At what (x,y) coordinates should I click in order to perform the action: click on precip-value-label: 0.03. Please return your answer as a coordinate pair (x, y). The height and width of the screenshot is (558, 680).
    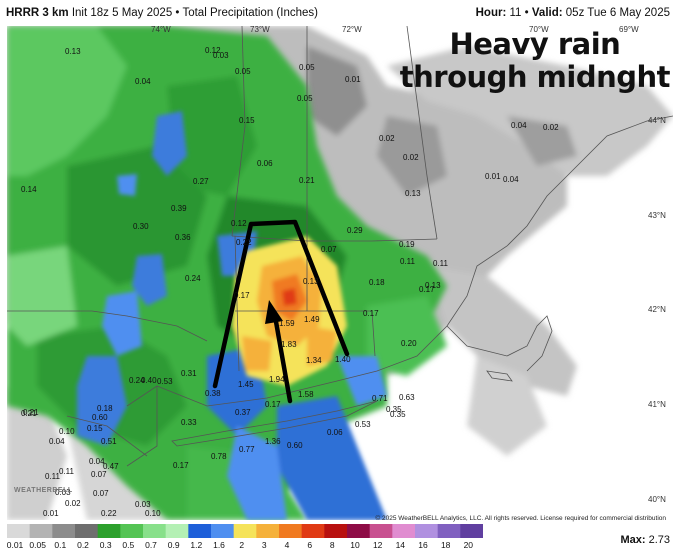
    Looking at the image, I should click on (221, 55).